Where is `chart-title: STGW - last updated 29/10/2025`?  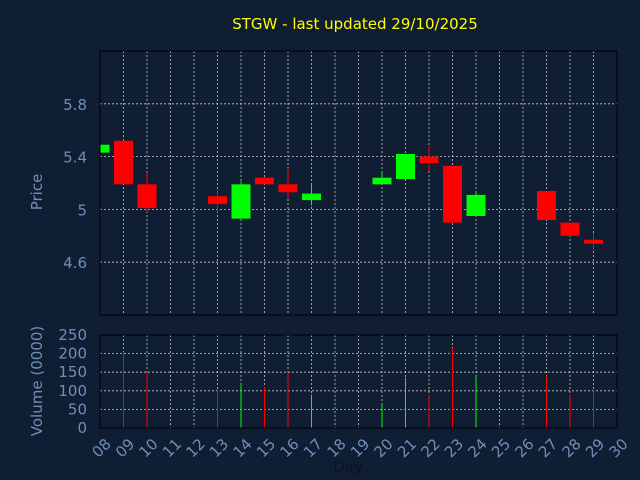
chart-title: STGW - last updated 29/10/2025 is located at coordinates (355, 24).